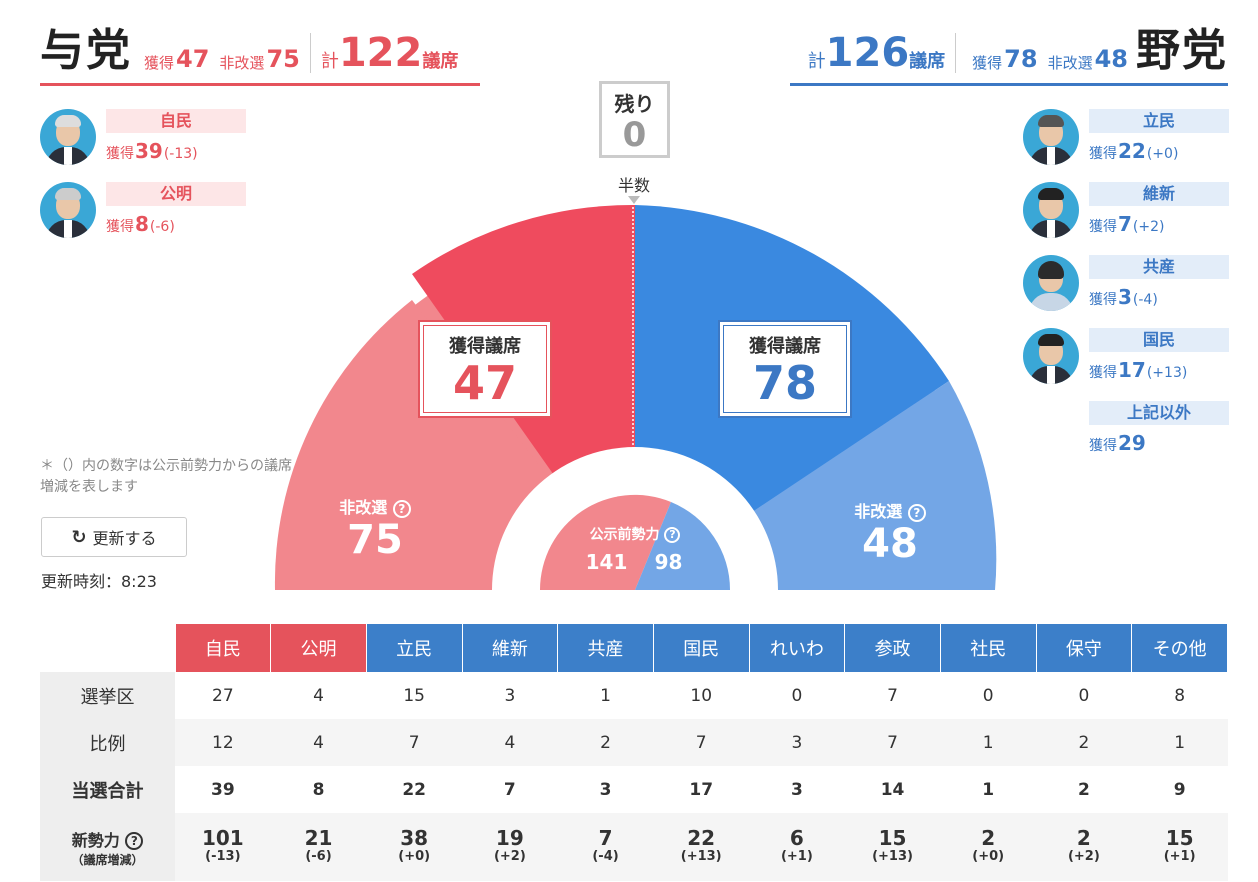  I want to click on table-cell: 22, so click(414, 789).